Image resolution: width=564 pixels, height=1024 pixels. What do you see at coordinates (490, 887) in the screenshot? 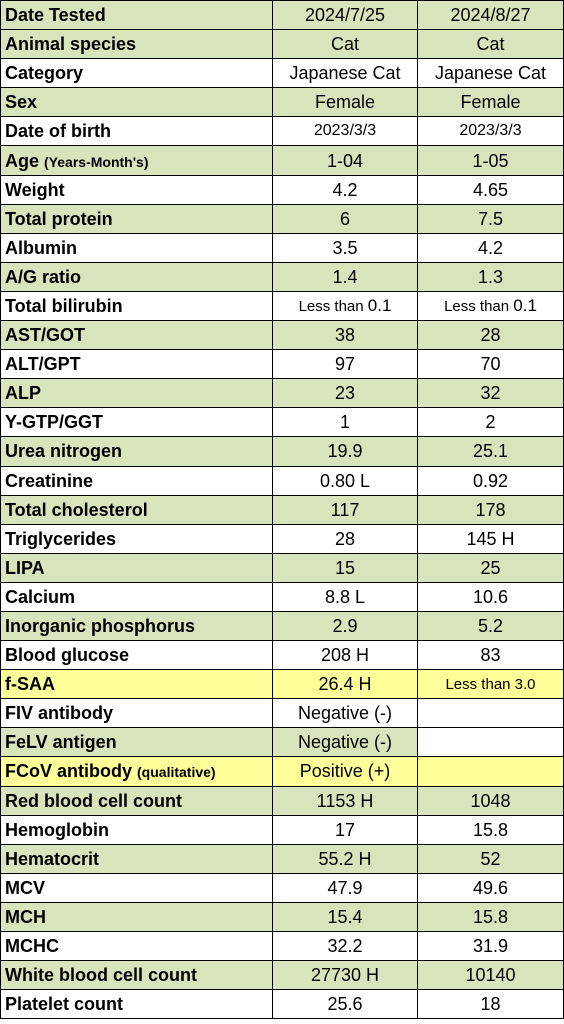
I see `value-2: 49.6` at bounding box center [490, 887].